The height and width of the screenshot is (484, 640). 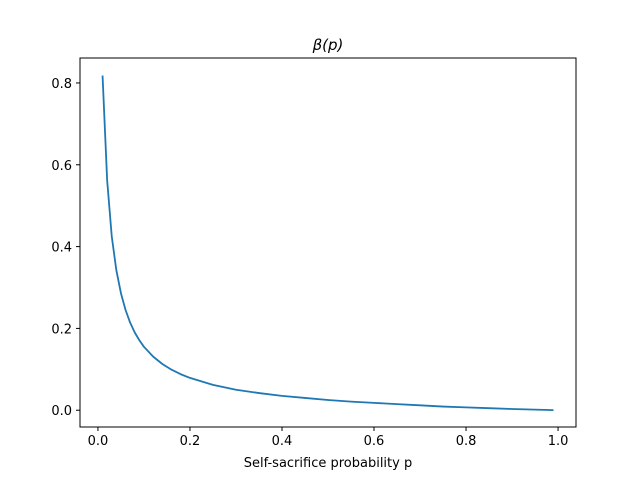 I want to click on y-tick-label: 0.6, so click(x=61, y=166).